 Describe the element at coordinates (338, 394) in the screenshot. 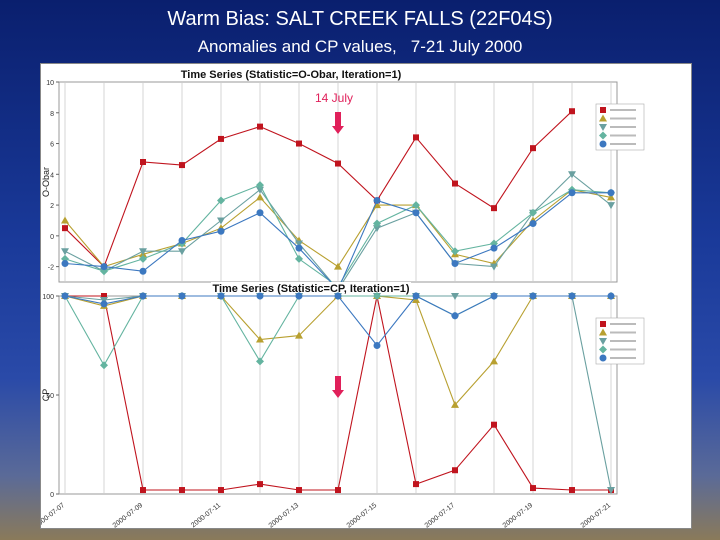

I see `bottom-arrow-head` at that location.